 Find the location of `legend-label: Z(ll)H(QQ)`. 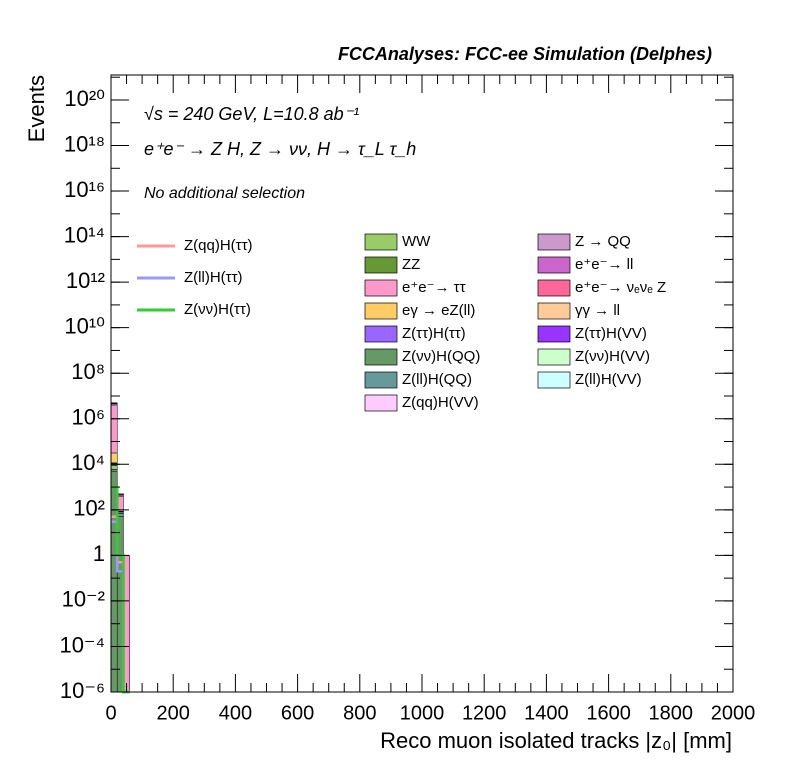

legend-label: Z(ll)H(QQ) is located at coordinates (437, 379).